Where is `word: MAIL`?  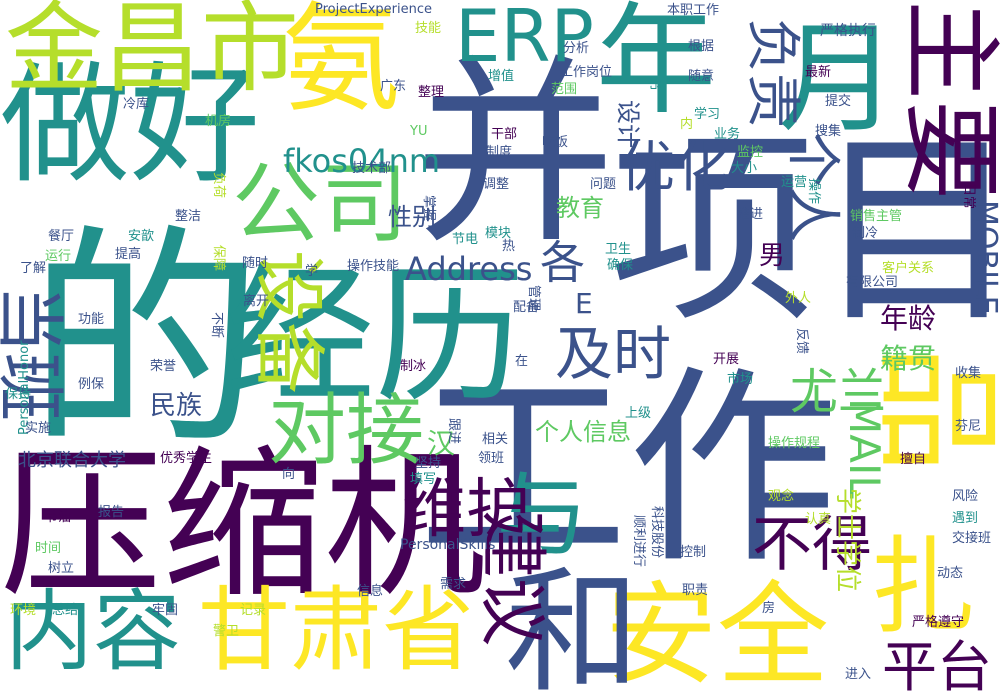
word: MAIL is located at coordinates (864, 448).